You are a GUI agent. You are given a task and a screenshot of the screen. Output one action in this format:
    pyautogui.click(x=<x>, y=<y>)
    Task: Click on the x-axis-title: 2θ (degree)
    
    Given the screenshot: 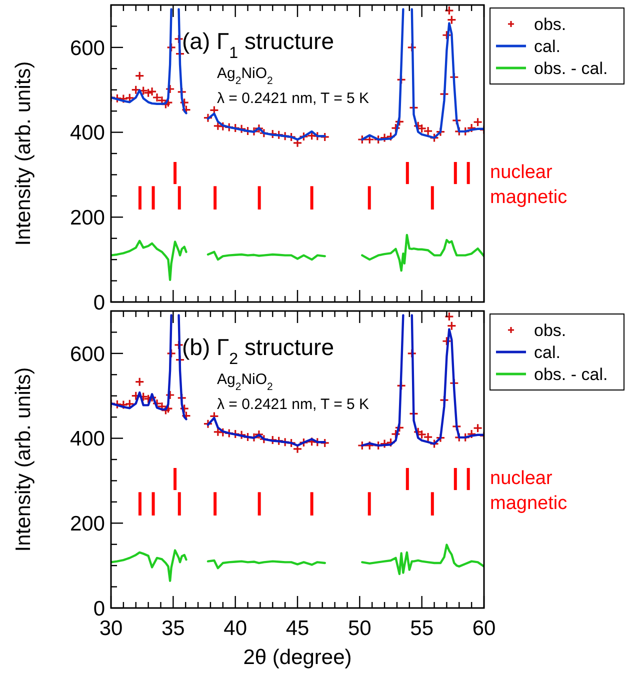 What is the action you would take?
    pyautogui.click(x=297, y=657)
    